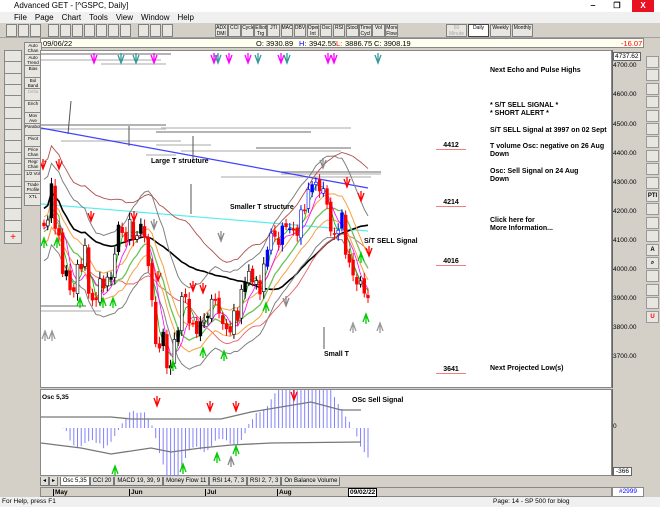  Describe the element at coordinates (326, 30) in the screenshot. I see `indicator-button-osc: Osc` at that location.